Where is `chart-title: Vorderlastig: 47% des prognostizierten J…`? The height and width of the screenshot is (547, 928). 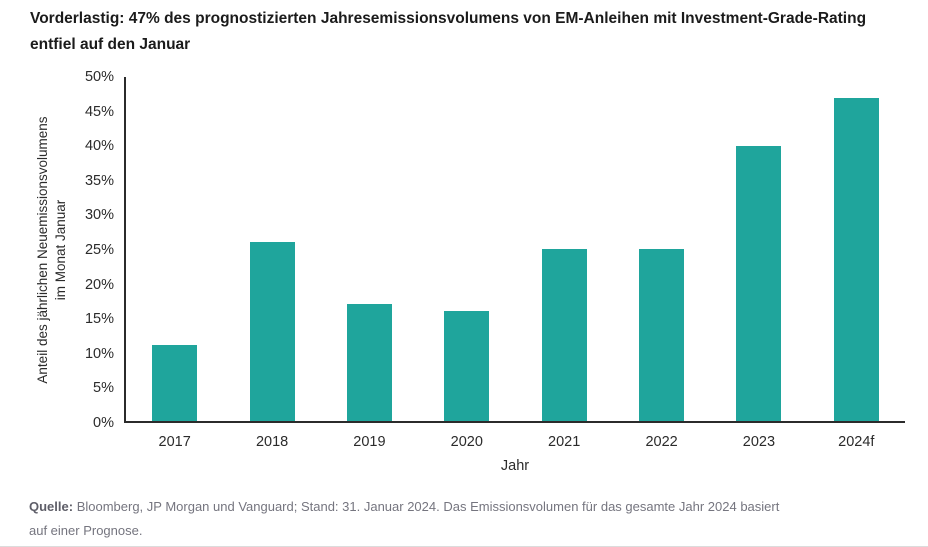
chart-title: Vorderlastig: 47% des prognostizierten J… is located at coordinates (448, 31).